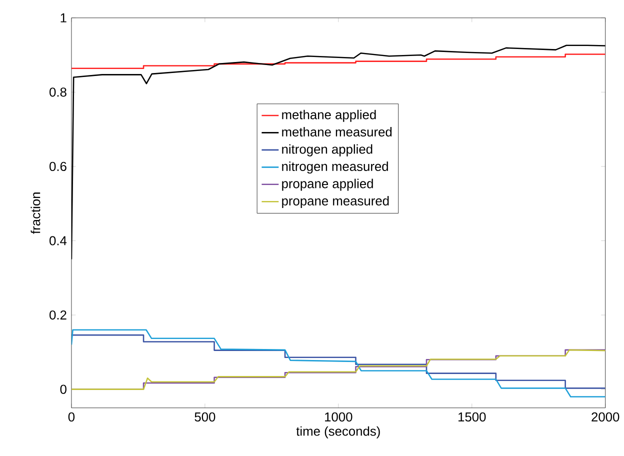 The image size is (624, 456). Describe the element at coordinates (205, 417) in the screenshot. I see `x-tick-label: 500` at that location.